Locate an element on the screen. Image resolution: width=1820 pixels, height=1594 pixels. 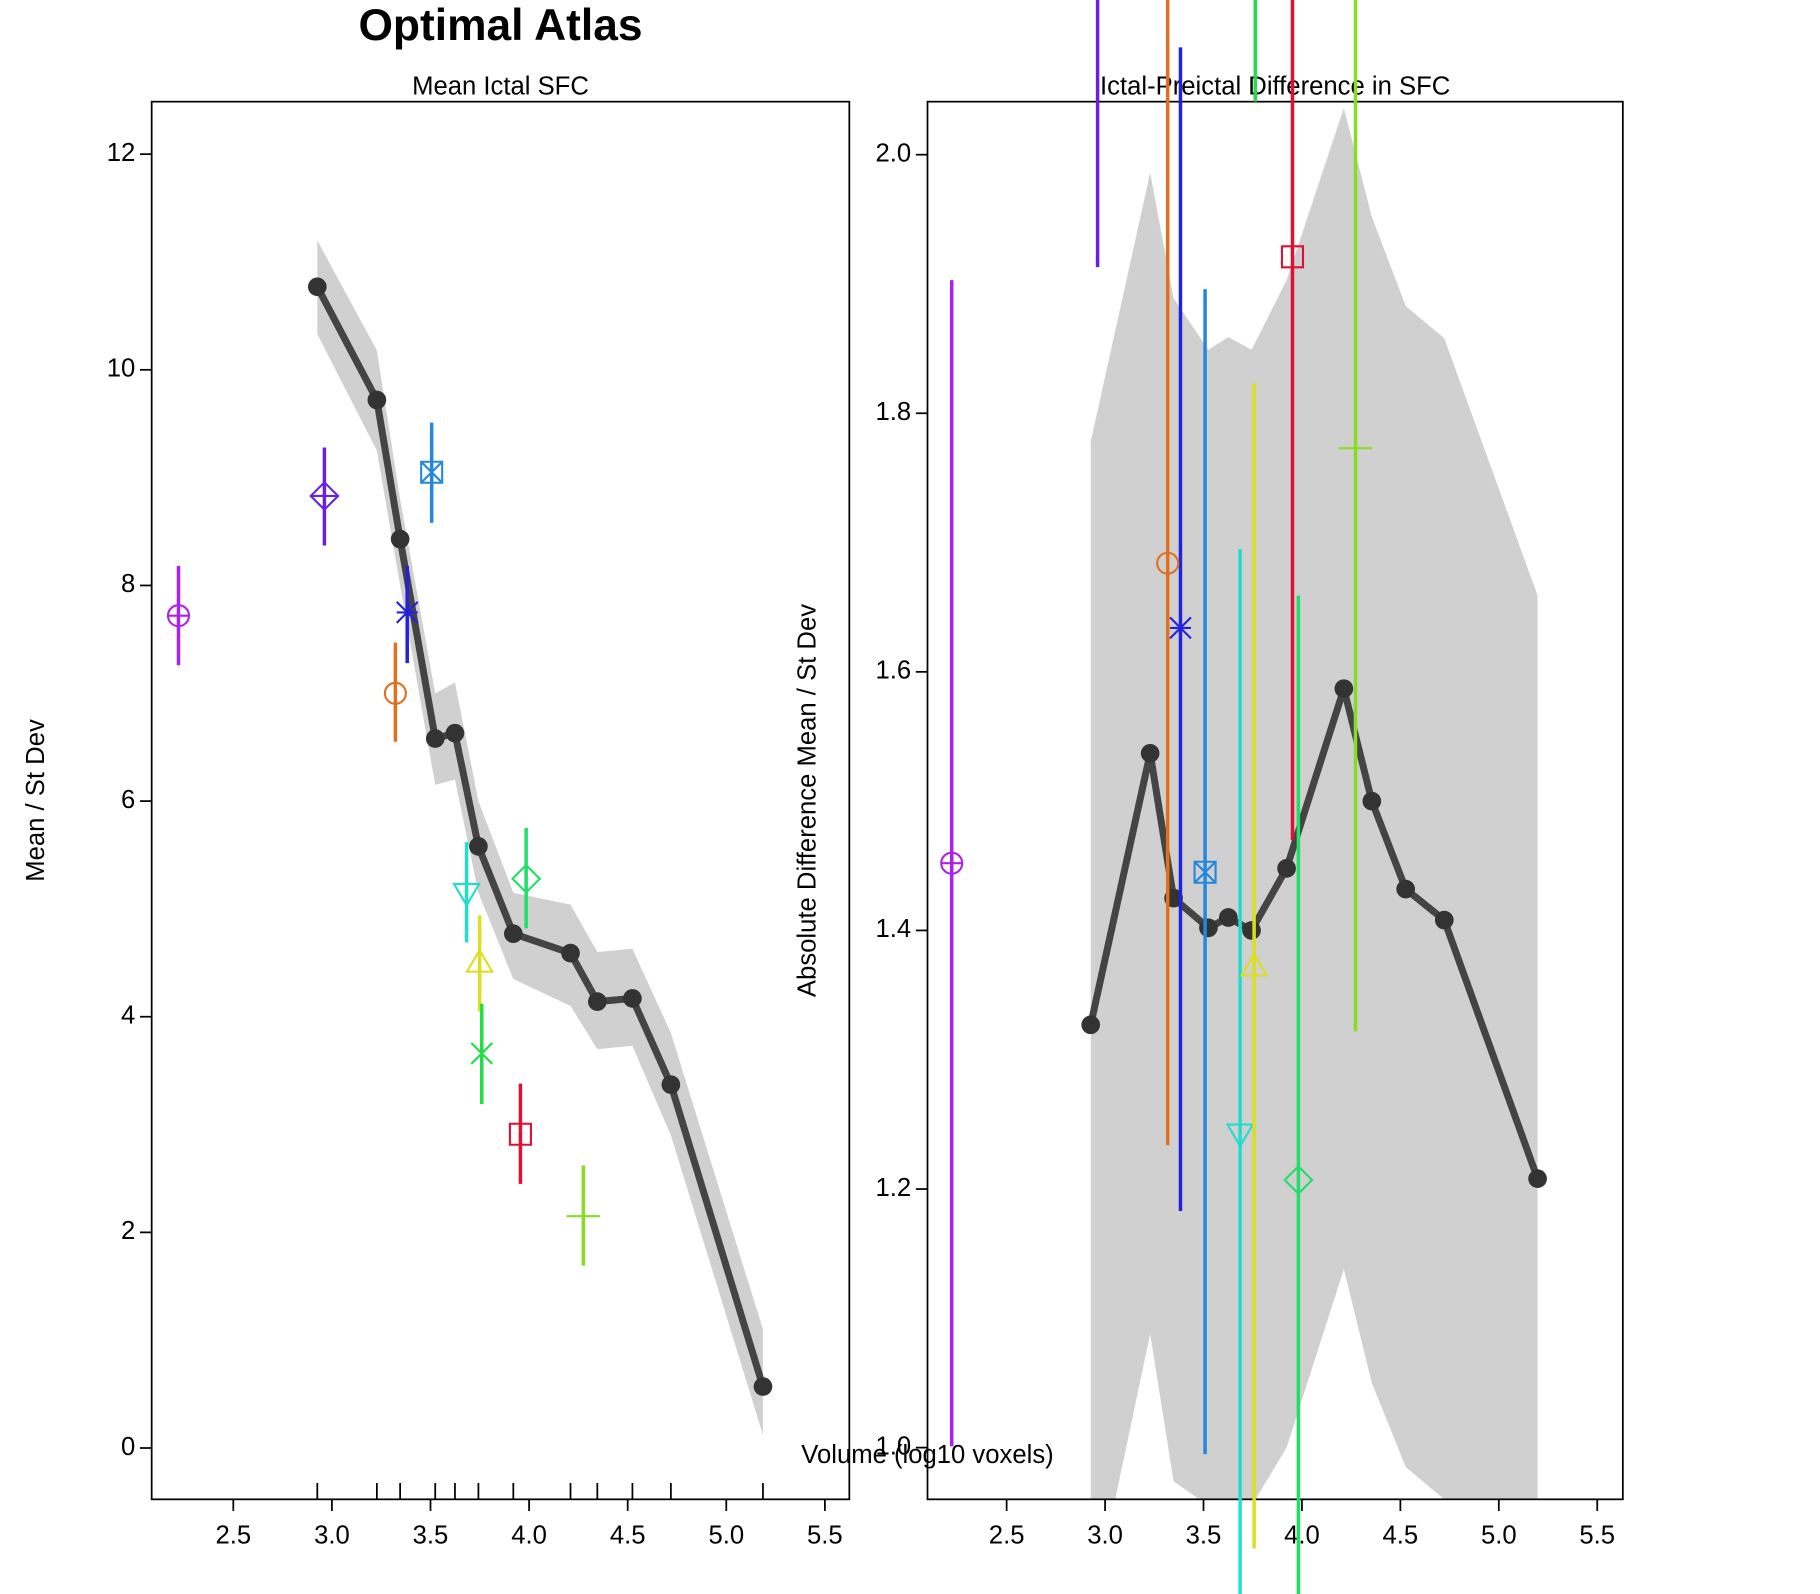
y-axis-label: Absolute Difference Mean / St Dev is located at coordinates (807, 800).